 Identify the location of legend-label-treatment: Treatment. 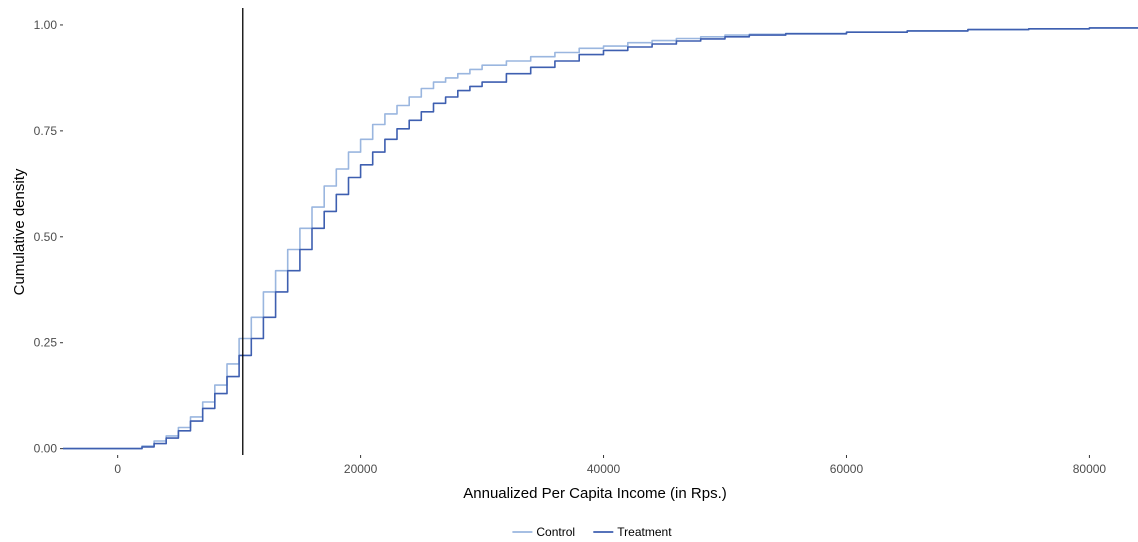
(644, 532).